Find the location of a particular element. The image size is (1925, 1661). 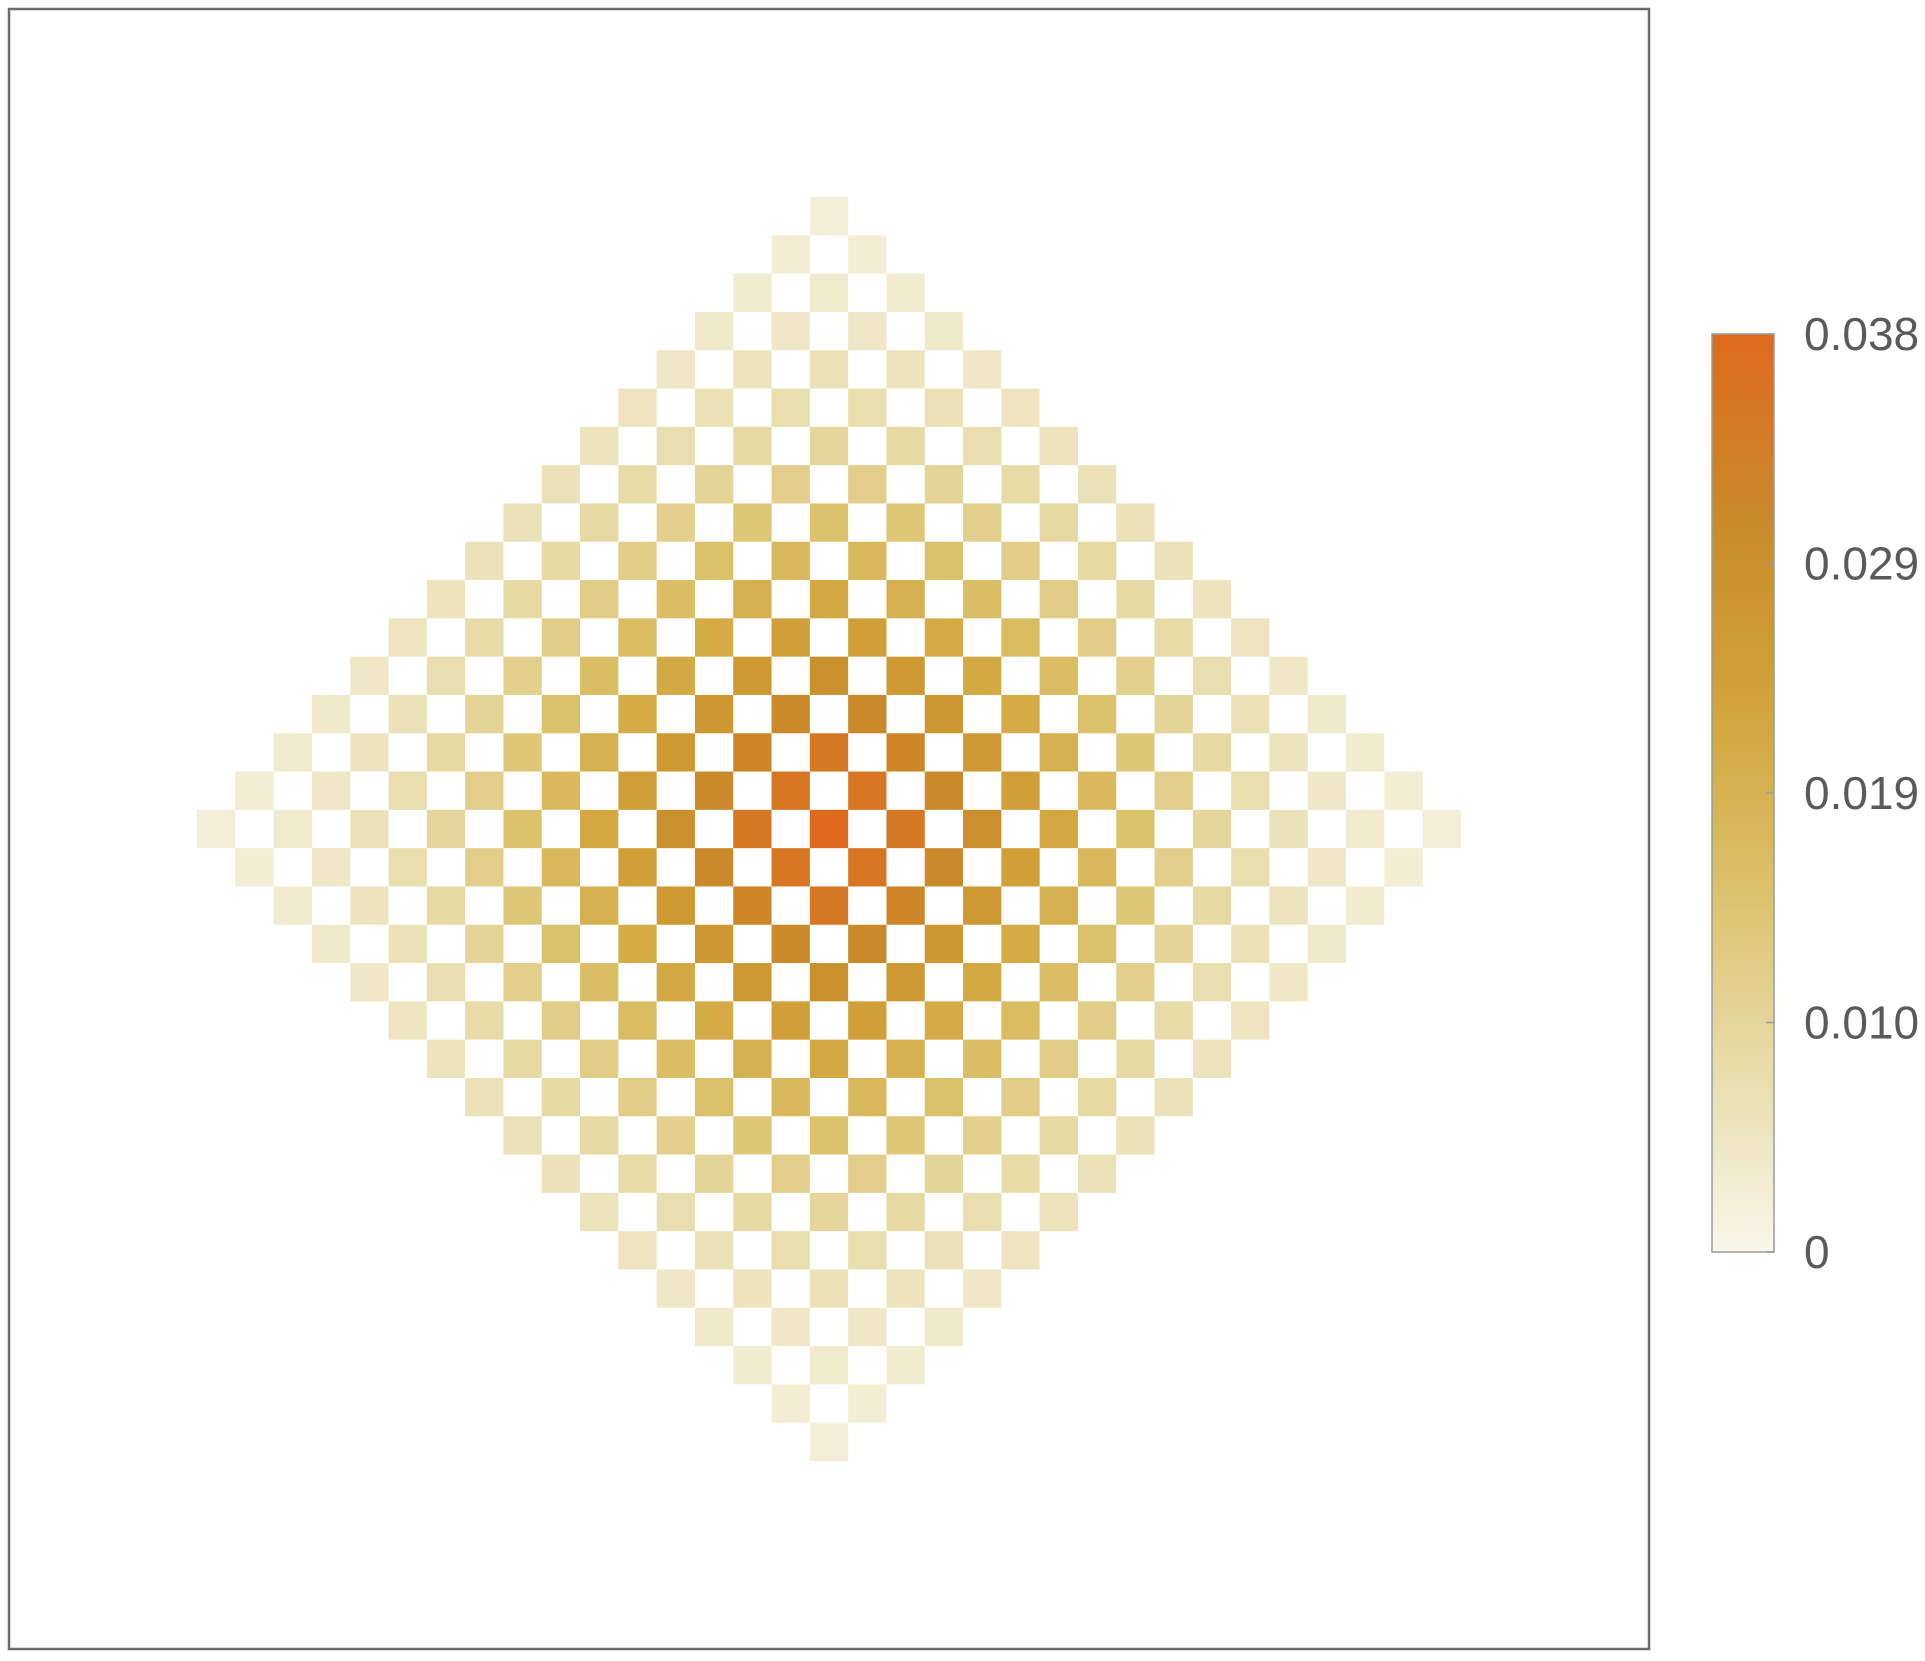

colorbar-tick-label: 0.010 is located at coordinates (1861, 1023).